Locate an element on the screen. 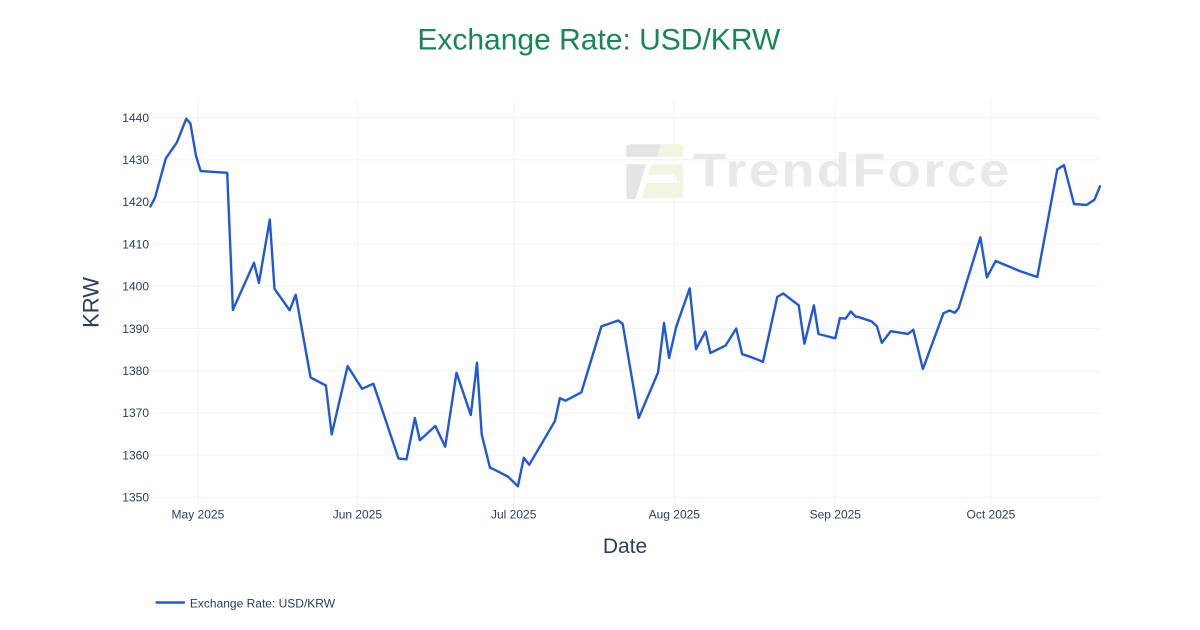 The width and height of the screenshot is (1200, 630). svg-text: 1440 is located at coordinates (135, 118).